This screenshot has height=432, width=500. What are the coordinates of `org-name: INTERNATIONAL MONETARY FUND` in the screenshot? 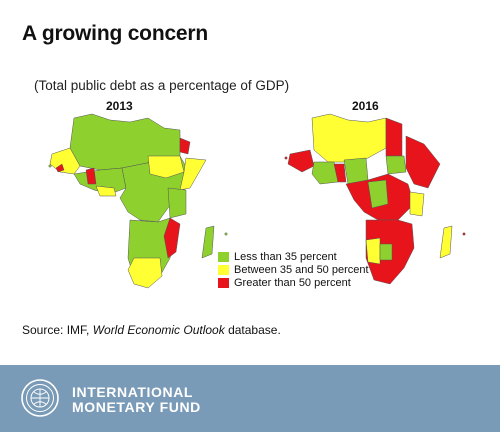 It's located at (136, 400).